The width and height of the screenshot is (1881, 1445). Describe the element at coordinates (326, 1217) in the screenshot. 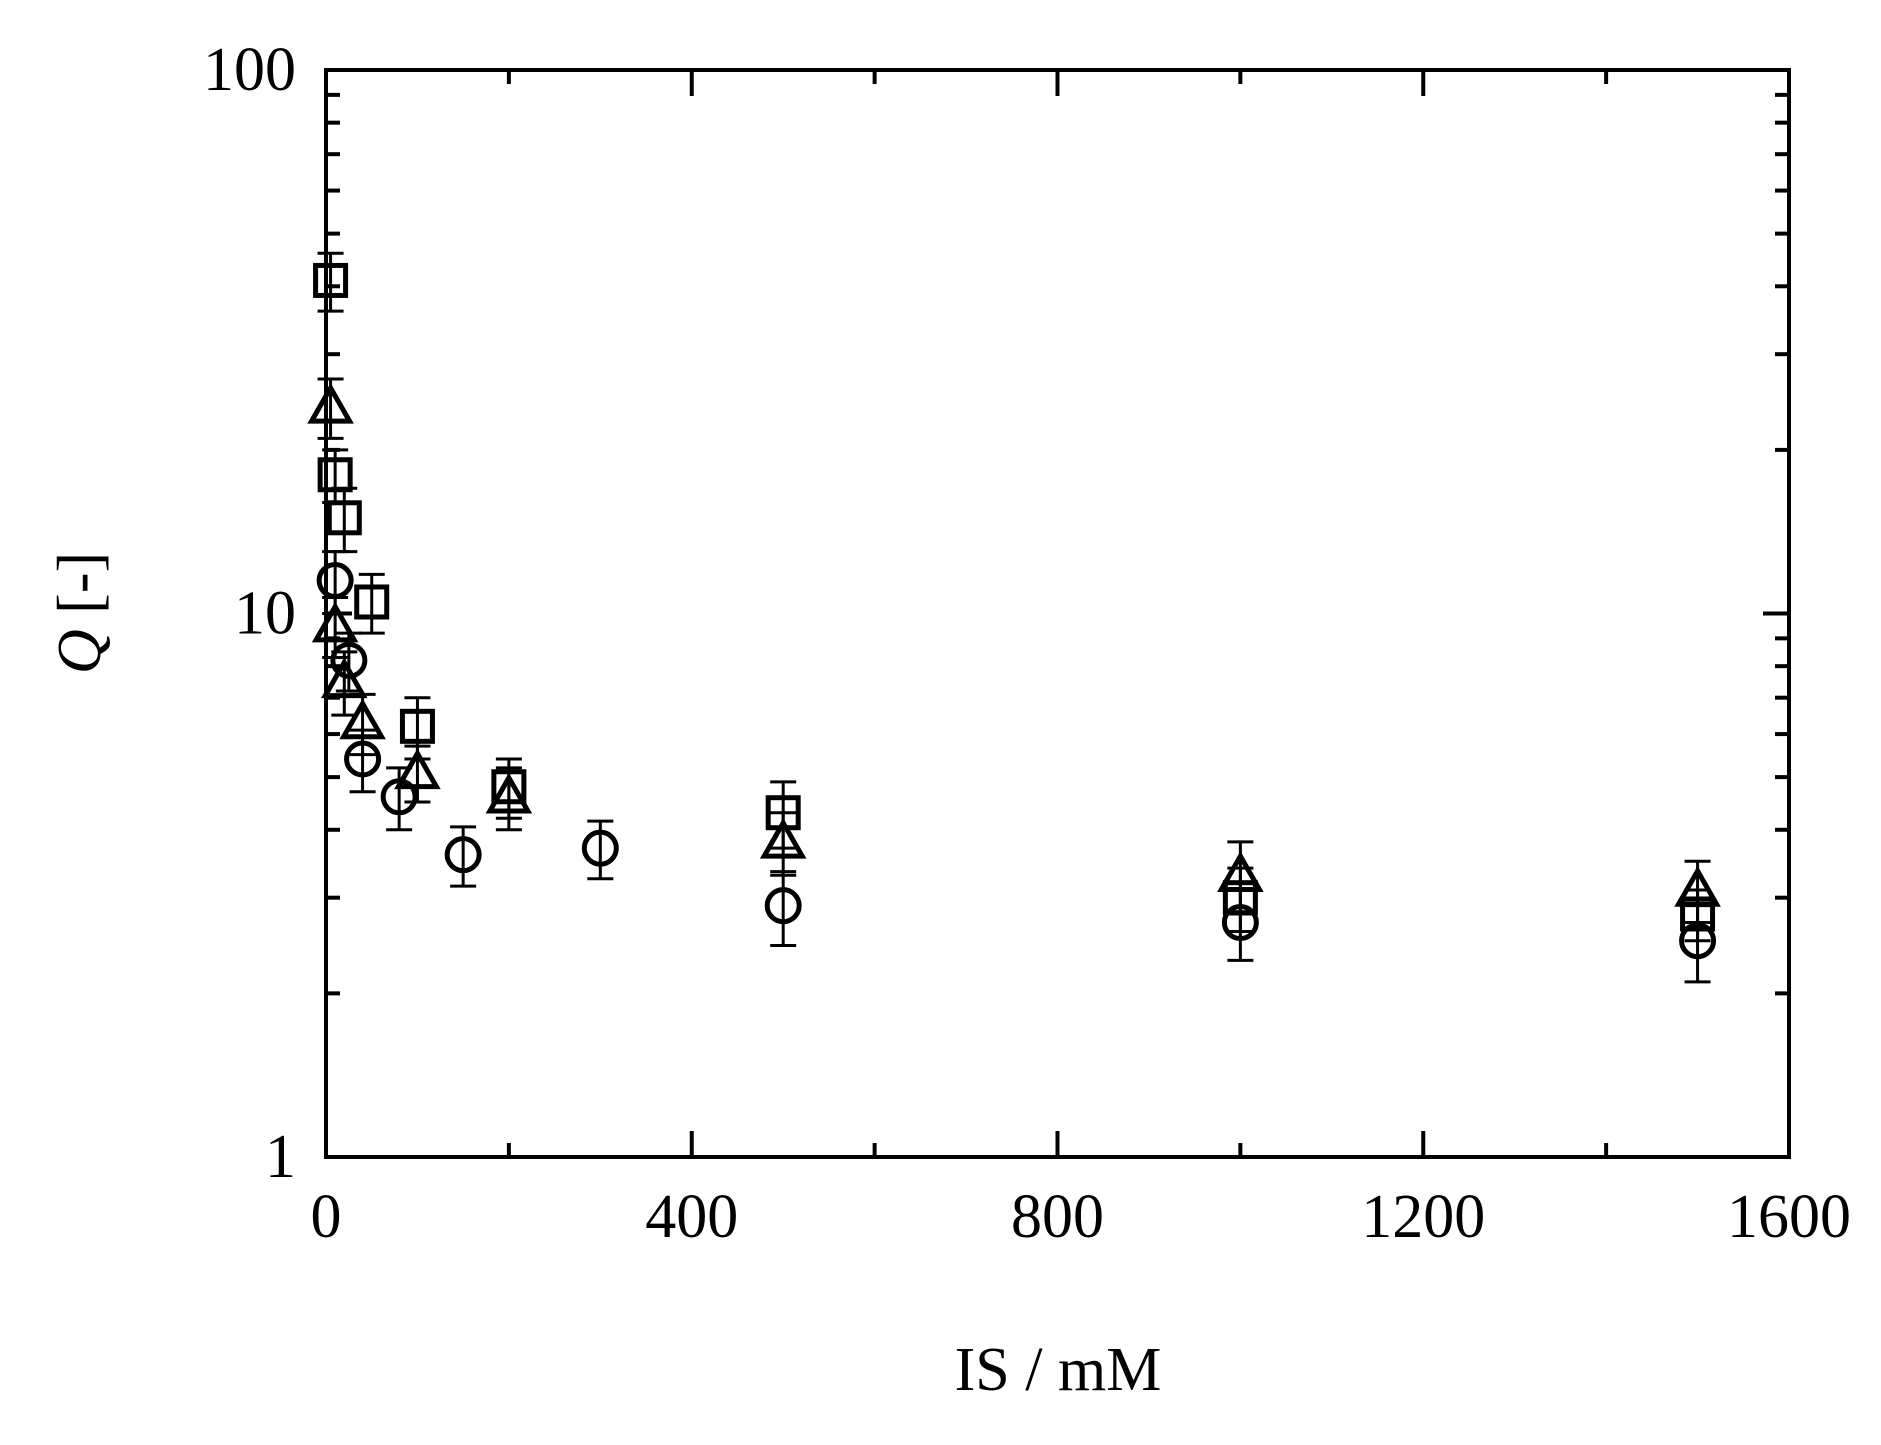

I see `x-tick-label: 0` at that location.